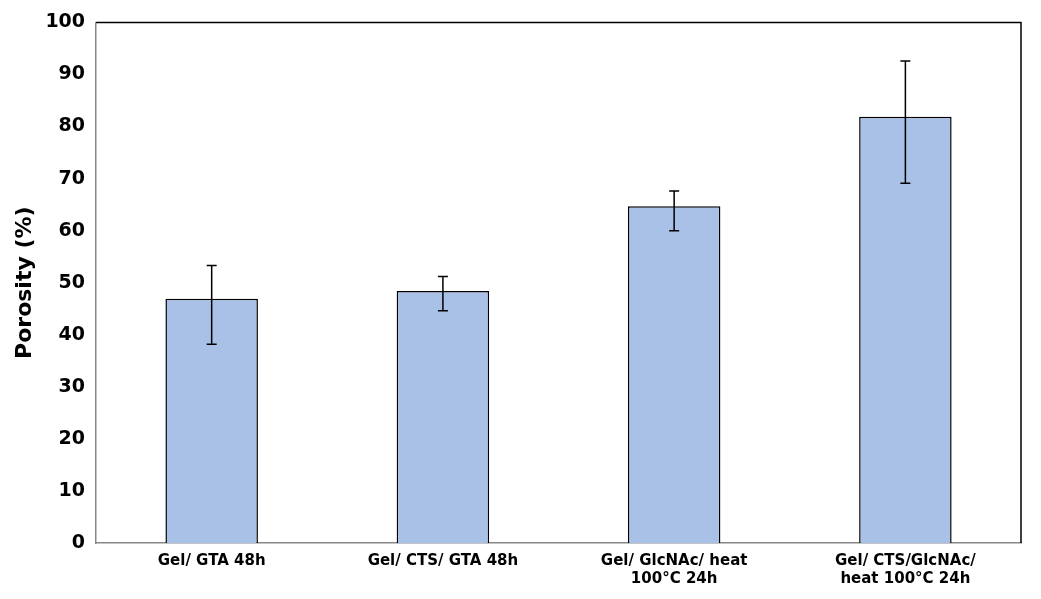 Image resolution: width=1041 pixels, height=599 pixels. I want to click on x-tick-label: Gel/ GlcNAc/ heat 100°C 24h, so click(674, 568).